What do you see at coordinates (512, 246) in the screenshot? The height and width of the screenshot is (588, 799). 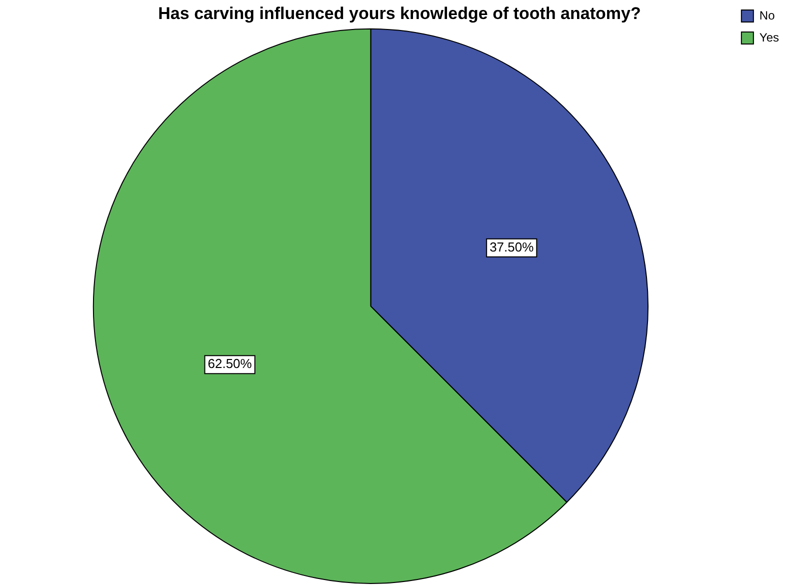 I see `data-label: 37.50%` at bounding box center [512, 246].